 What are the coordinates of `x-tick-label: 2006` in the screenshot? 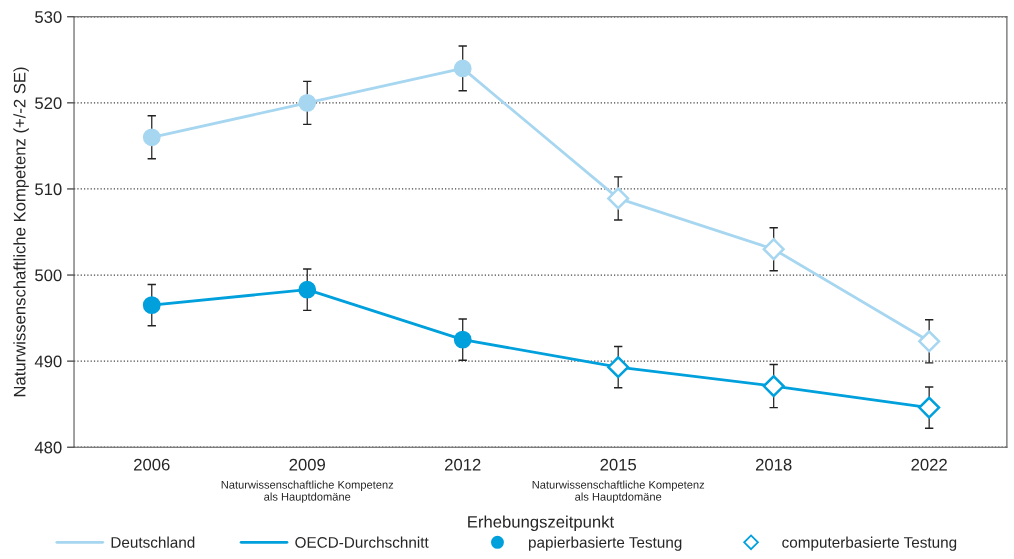 It's located at (152, 464).